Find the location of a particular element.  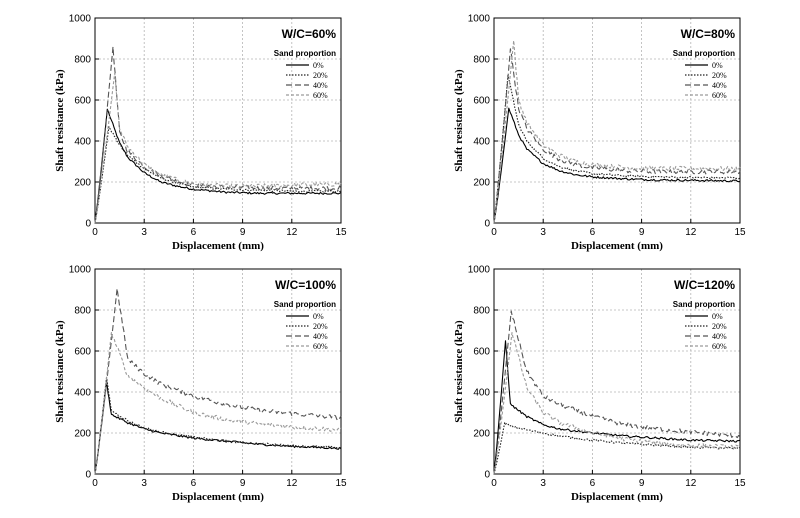

panel-title: W/C=100% is located at coordinates (305, 285).